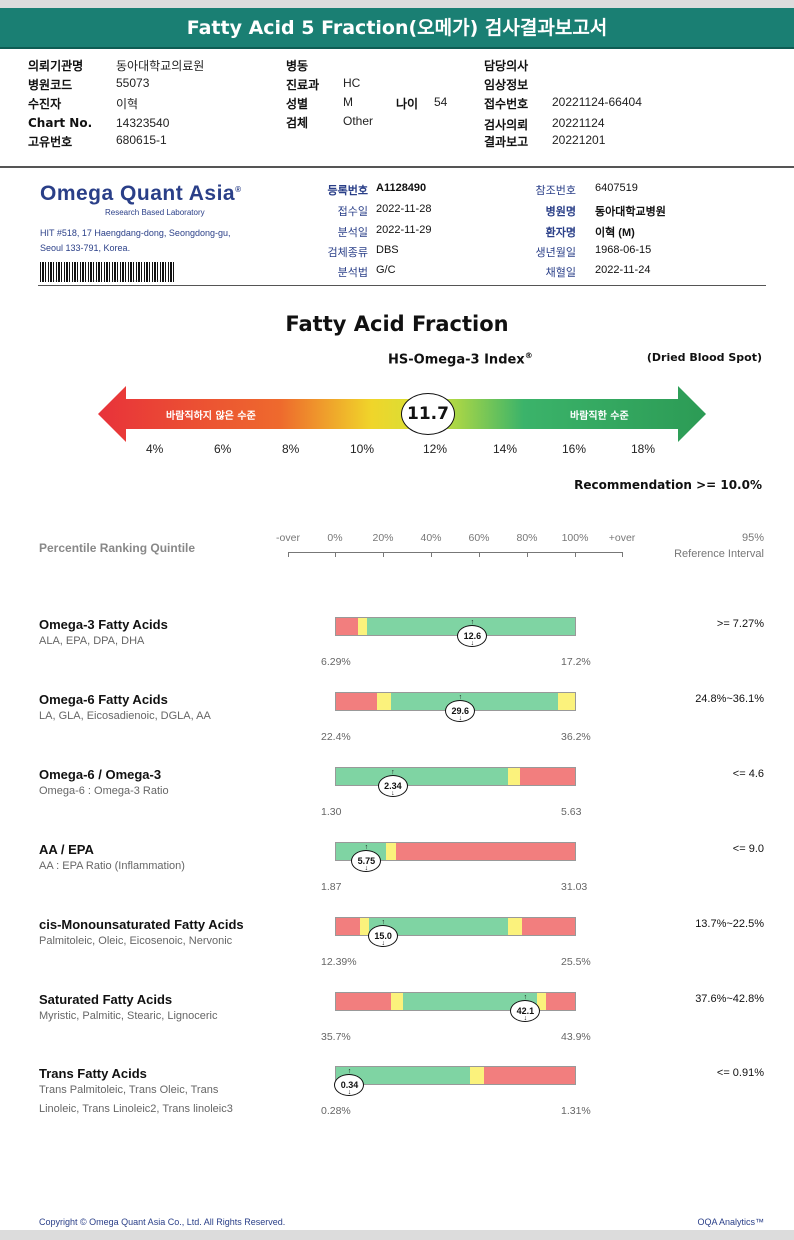  I want to click on reference-interval: <= 4.6, so click(748, 774).